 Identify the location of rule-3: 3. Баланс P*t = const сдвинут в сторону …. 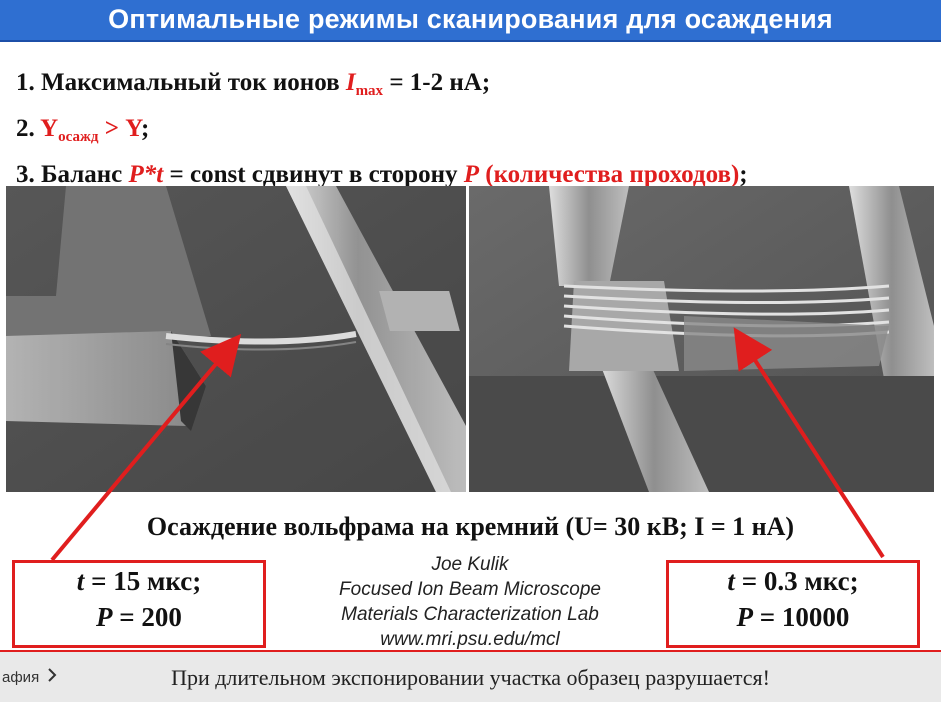
(471, 174).